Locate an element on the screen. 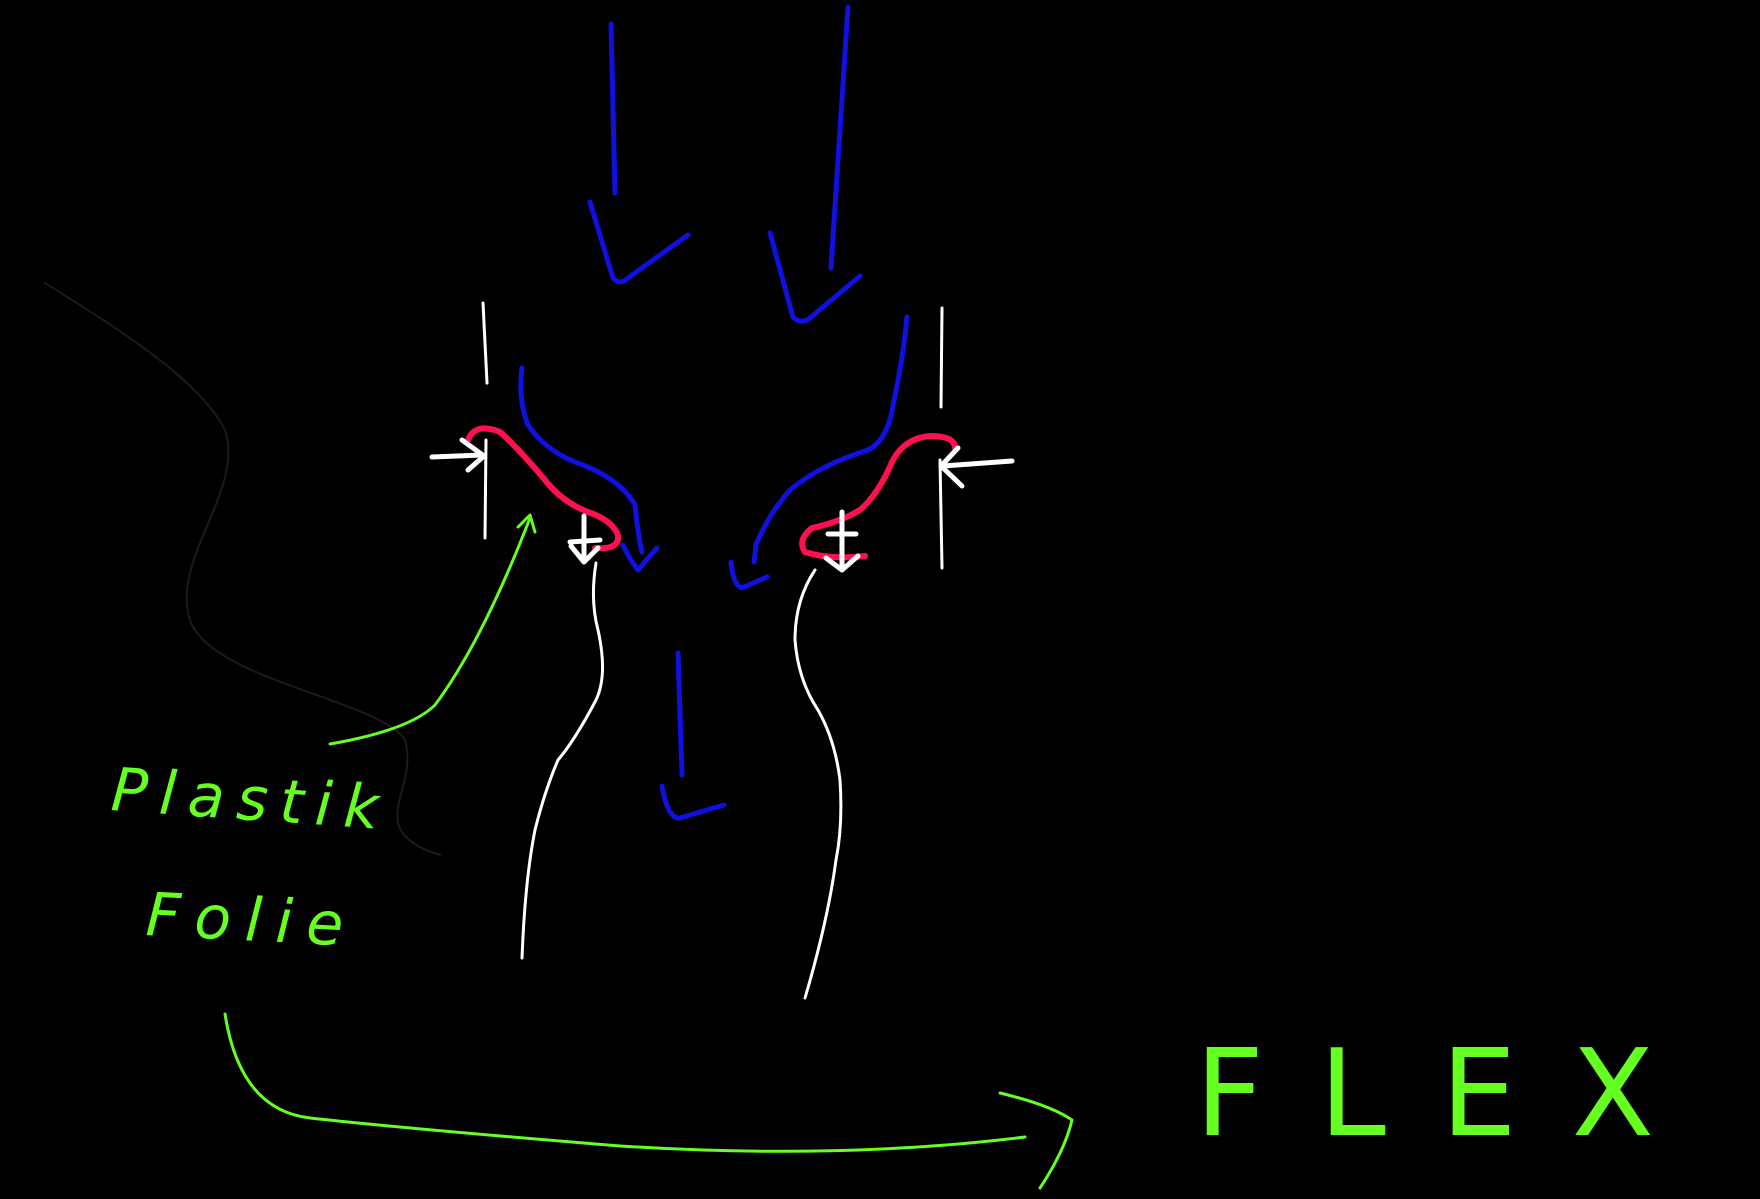 This screenshot has width=1760, height=1199. seal-lips is located at coordinates (711, 493).